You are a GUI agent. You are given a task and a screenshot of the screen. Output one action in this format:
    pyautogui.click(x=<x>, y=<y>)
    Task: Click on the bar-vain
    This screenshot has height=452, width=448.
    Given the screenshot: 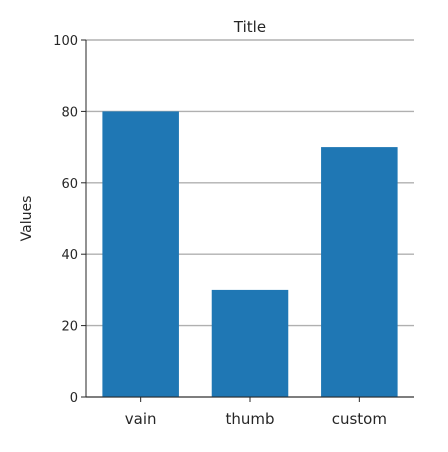 What is the action you would take?
    pyautogui.click(x=140, y=254)
    